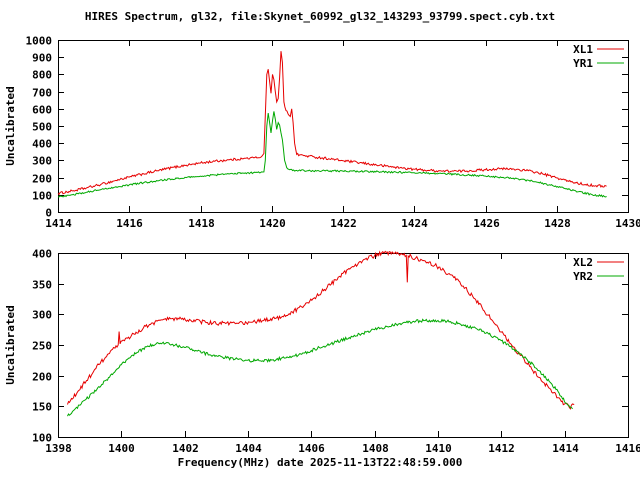 The image size is (640, 480). Describe the element at coordinates (42, 75) in the screenshot. I see `y-tick-label: 800` at that location.